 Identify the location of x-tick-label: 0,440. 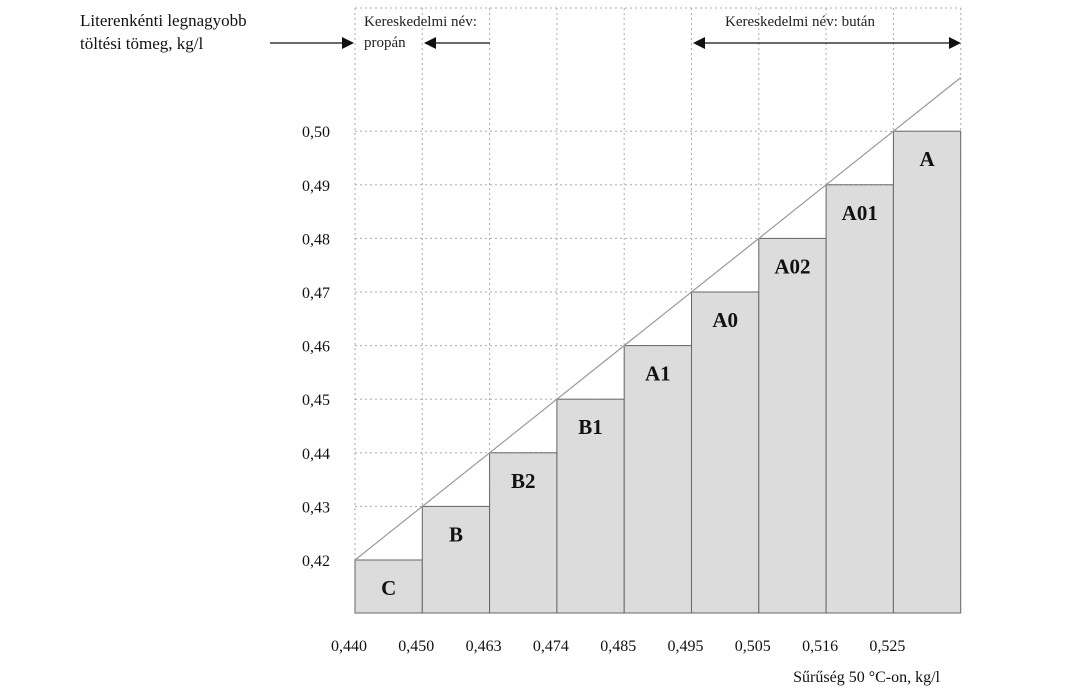
(349, 646).